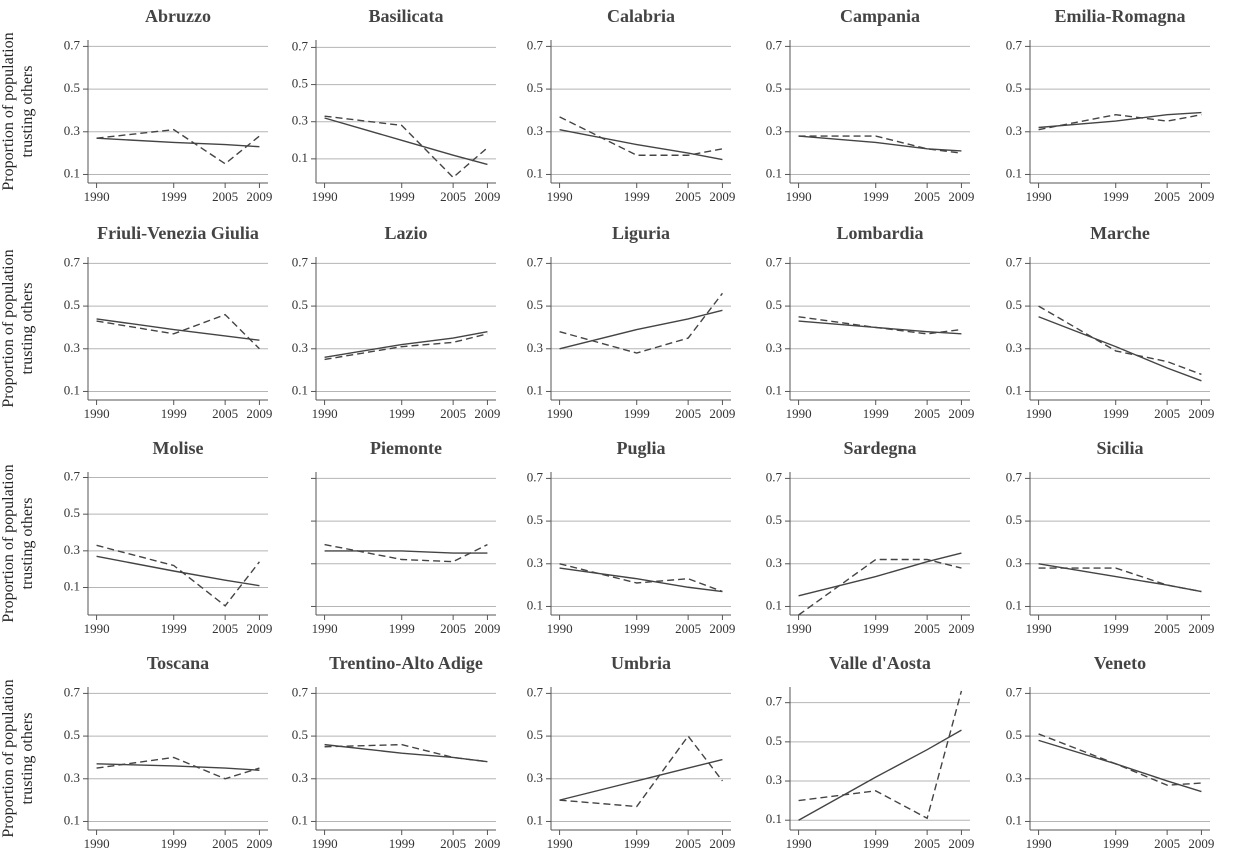 Image resolution: width=1248 pixels, height=854 pixels. I want to click on panel-title: Veneto, so click(1120, 663).